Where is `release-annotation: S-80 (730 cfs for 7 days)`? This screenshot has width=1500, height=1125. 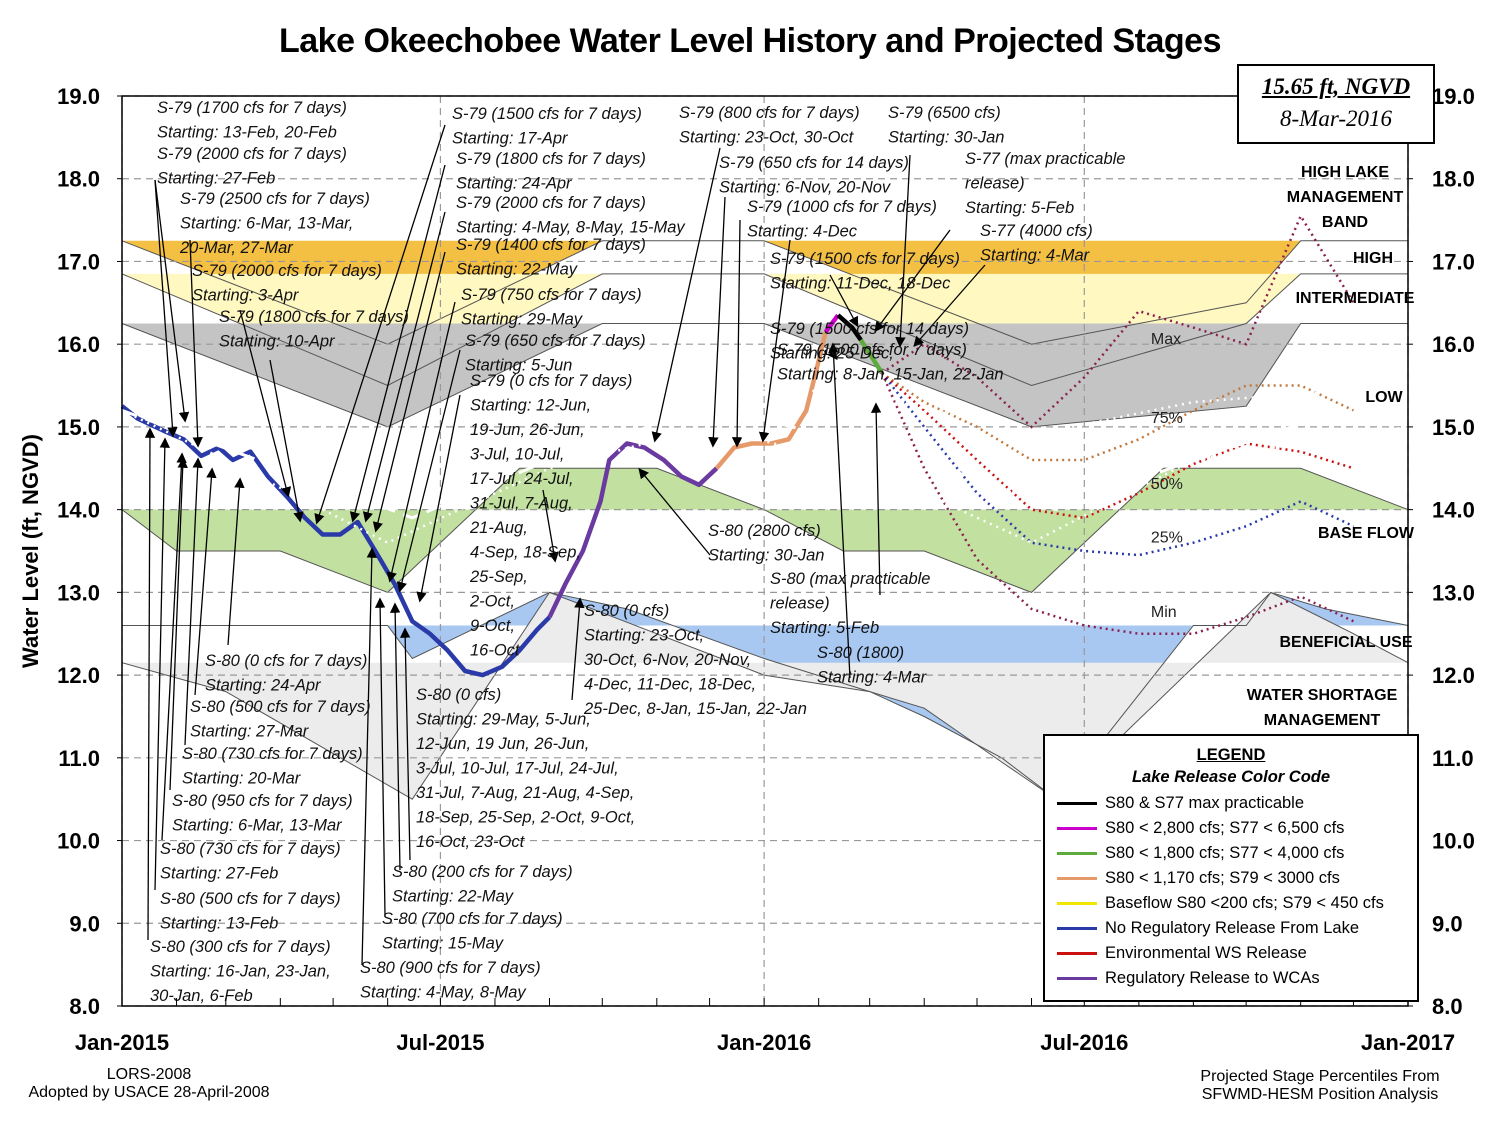 release-annotation: S-80 (730 cfs for 7 days) is located at coordinates (250, 849).